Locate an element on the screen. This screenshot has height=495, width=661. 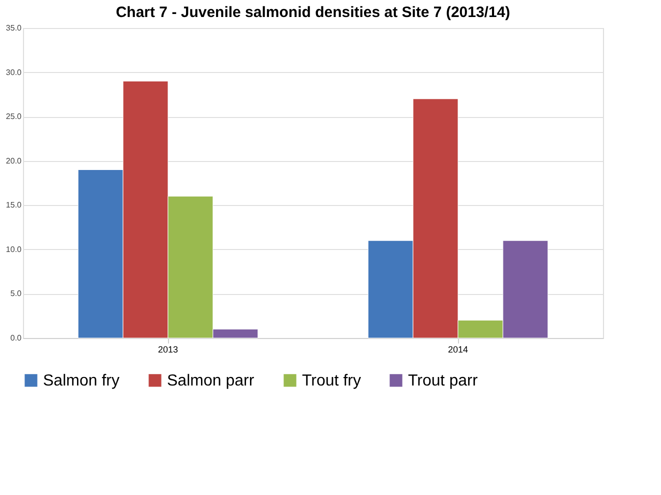
x-tick-label: 2014 is located at coordinates (458, 349).